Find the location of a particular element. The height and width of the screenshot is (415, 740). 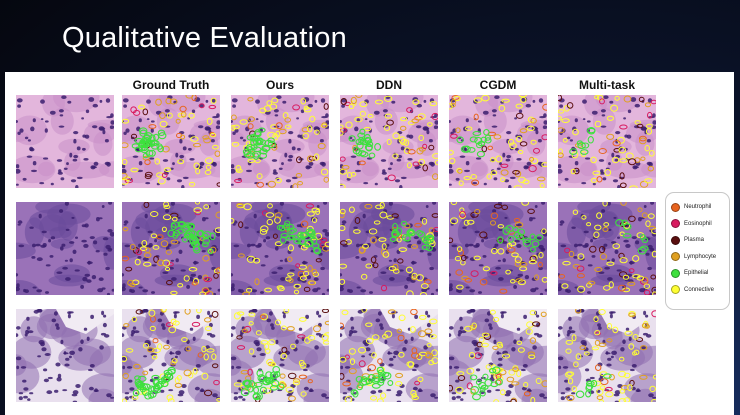

column-header-ours: Ours is located at coordinates (279, 85).